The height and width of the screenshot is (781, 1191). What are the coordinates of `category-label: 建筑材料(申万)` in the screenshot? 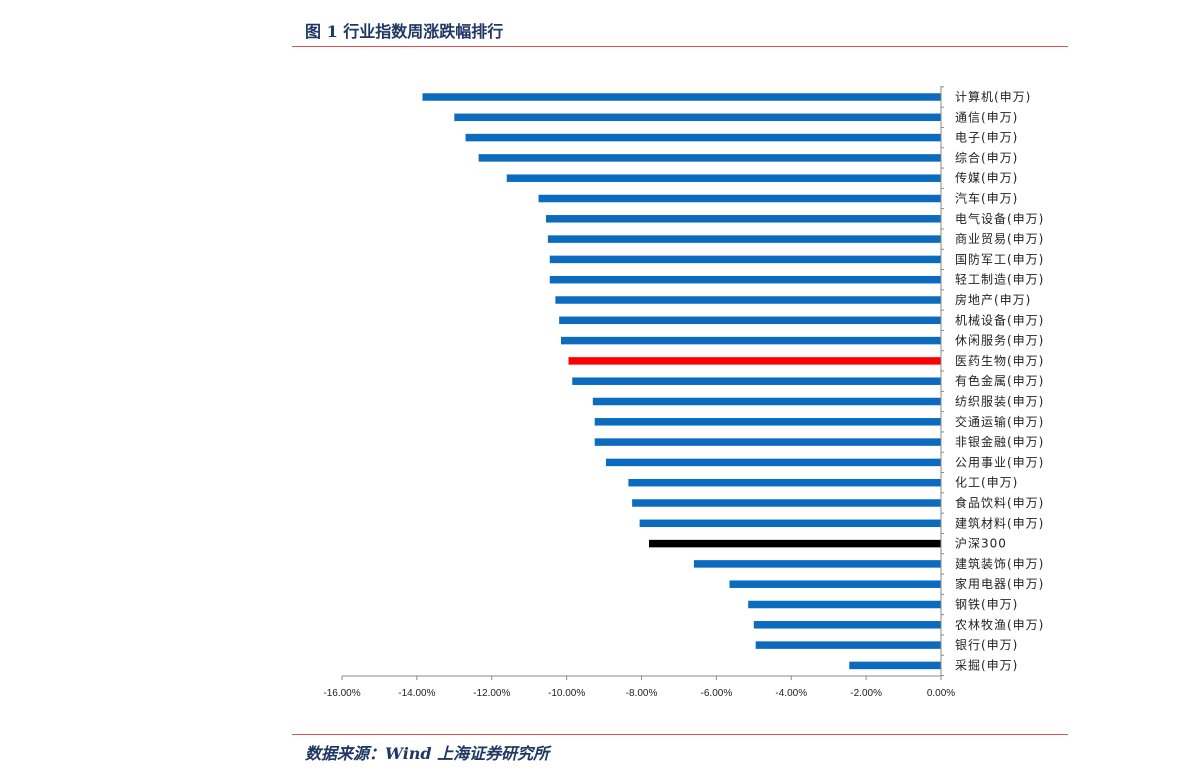 It's located at (999, 522).